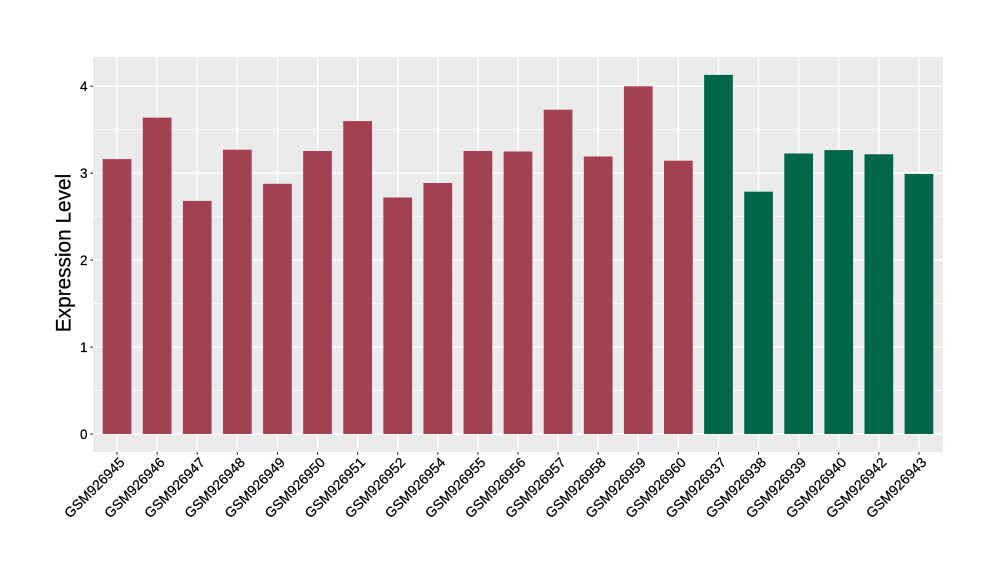 The width and height of the screenshot is (1000, 585). I want to click on svg-text: 3, so click(84, 173).